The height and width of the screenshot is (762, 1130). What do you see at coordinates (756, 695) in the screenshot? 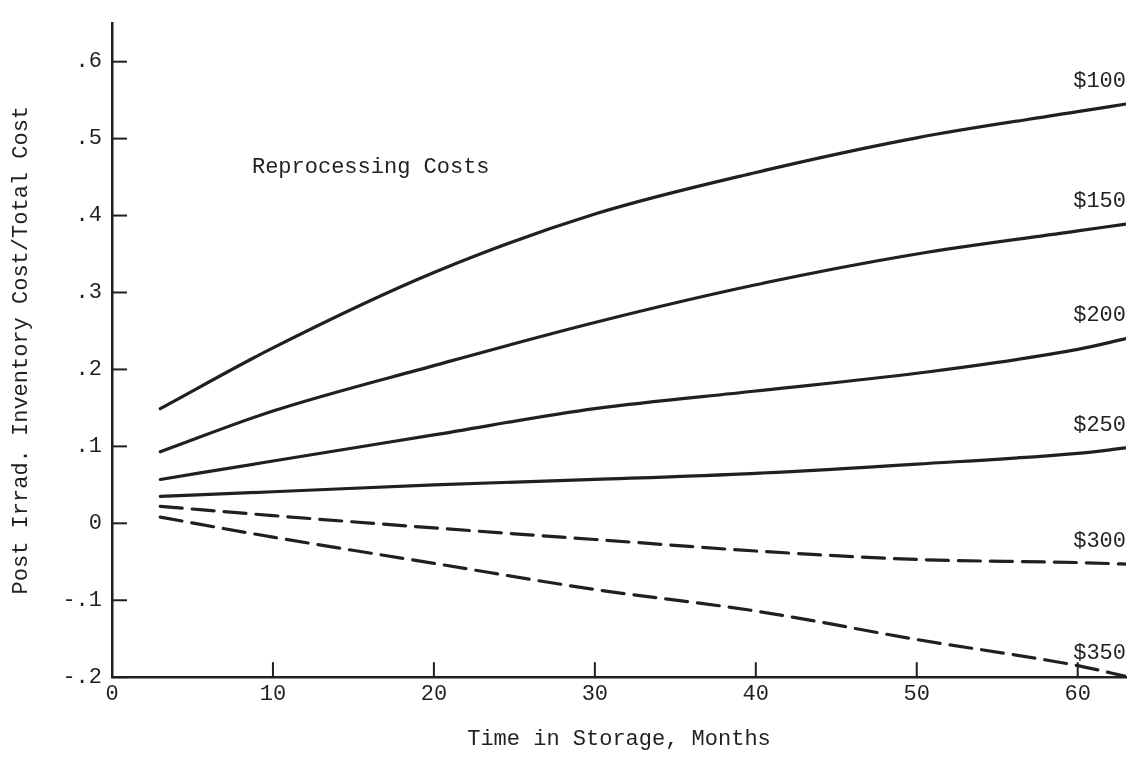
I see `x-tick-label: 40` at bounding box center [756, 695].